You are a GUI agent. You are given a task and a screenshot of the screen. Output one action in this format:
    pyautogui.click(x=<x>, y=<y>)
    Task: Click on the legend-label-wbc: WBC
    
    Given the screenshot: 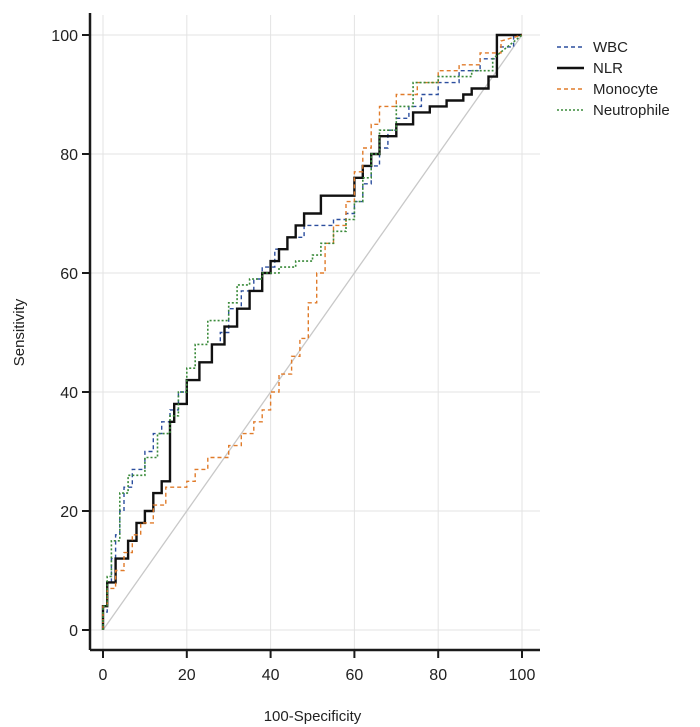 What is the action you would take?
    pyautogui.click(x=610, y=47)
    